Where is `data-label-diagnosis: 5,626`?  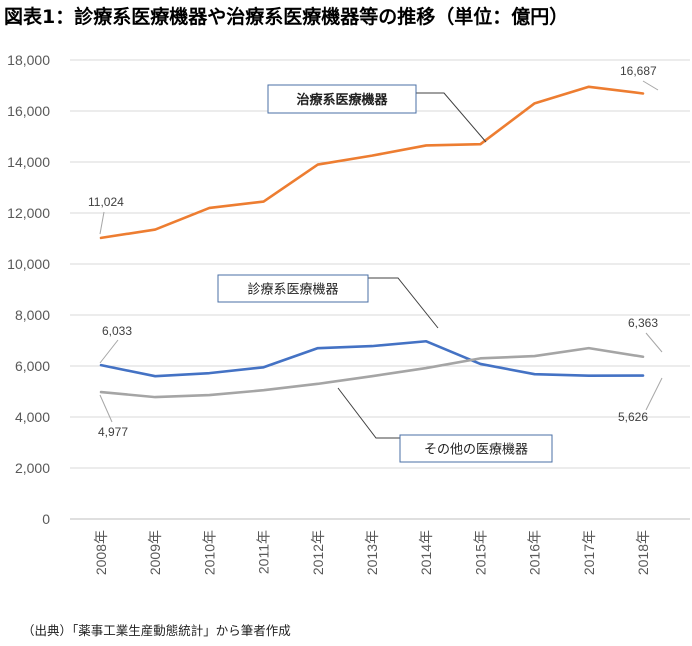 data-label-diagnosis: 5,626 is located at coordinates (633, 417).